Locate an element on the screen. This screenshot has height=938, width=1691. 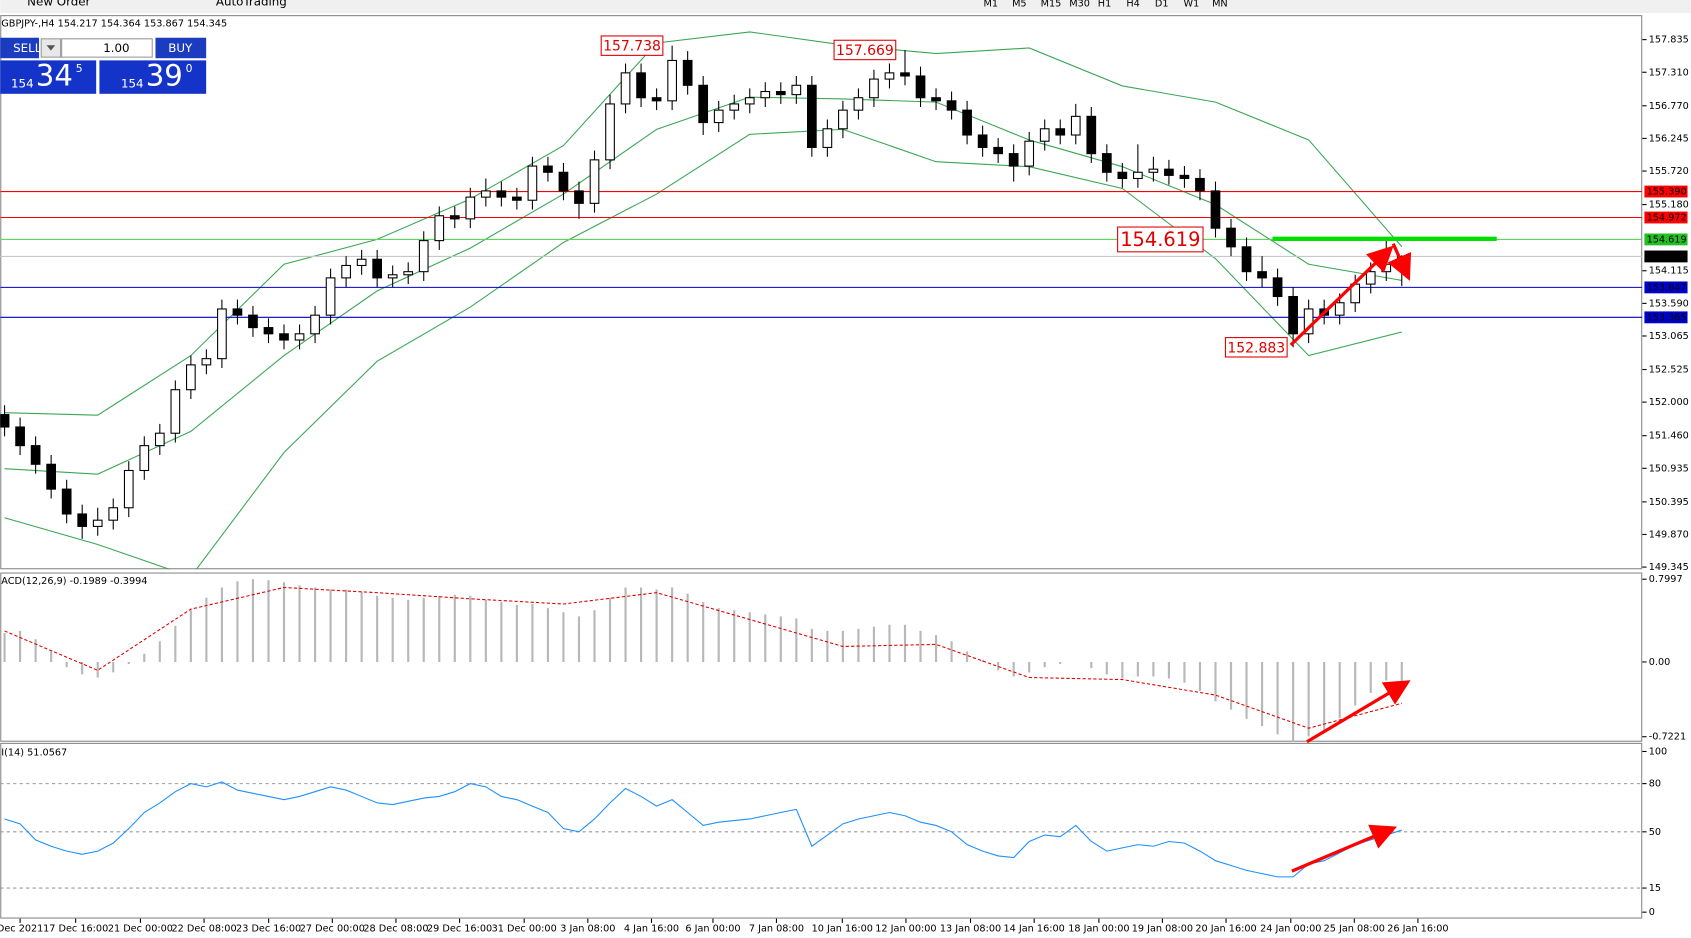
sell-button is located at coordinates (20, 48).